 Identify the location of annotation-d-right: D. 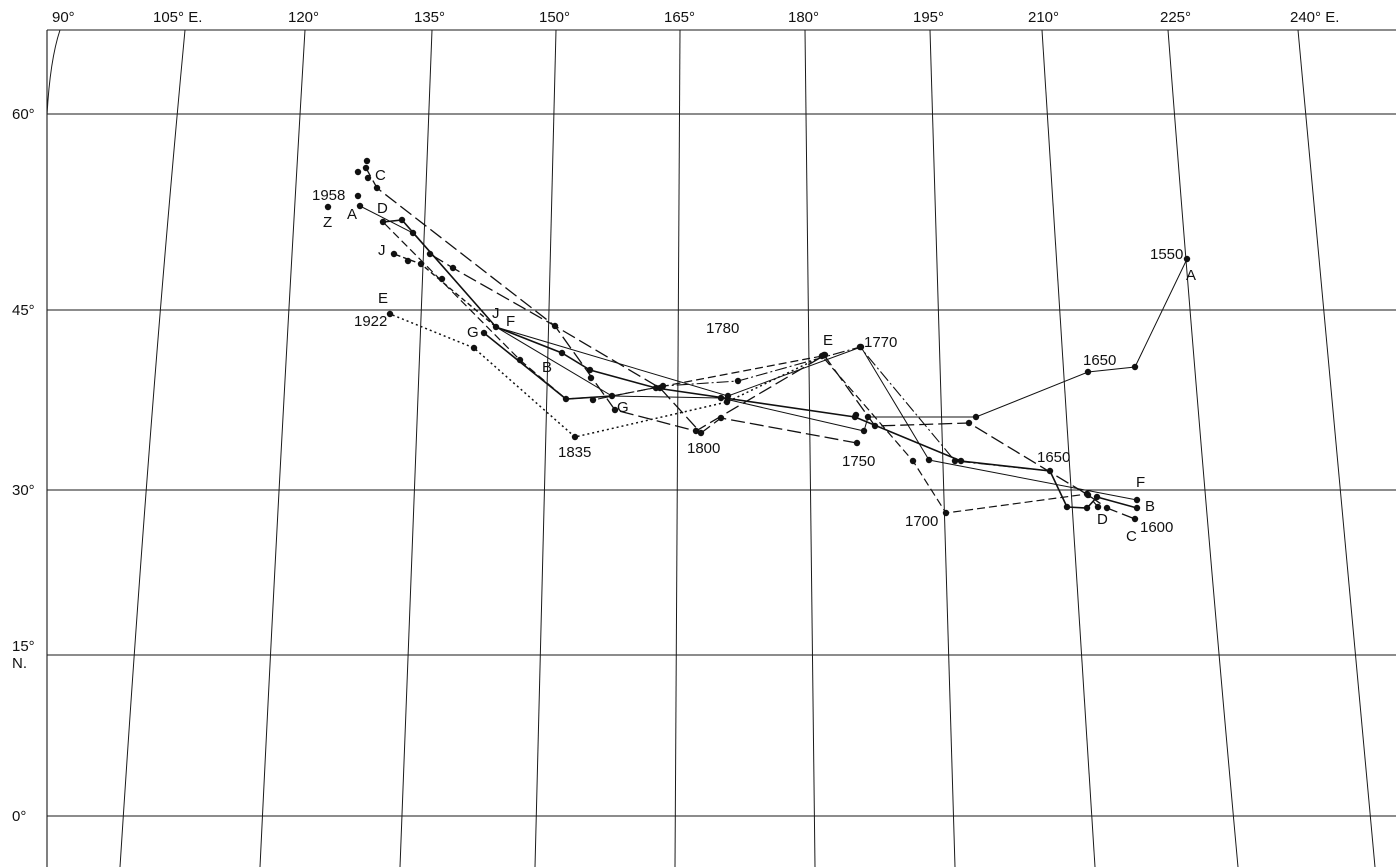
(1102, 519).